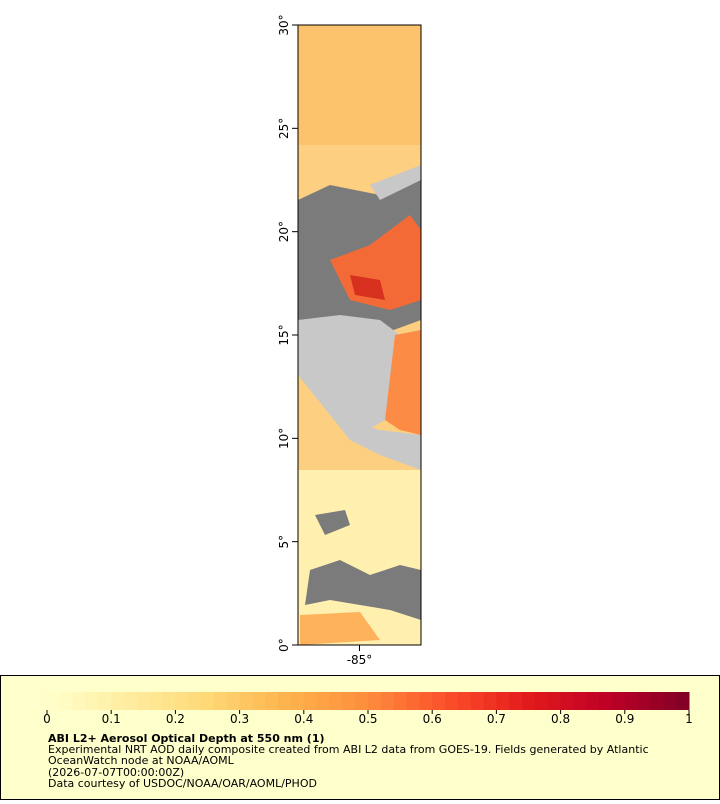 The width and height of the screenshot is (720, 804). I want to click on lat-tick-label: 5°, so click(284, 542).